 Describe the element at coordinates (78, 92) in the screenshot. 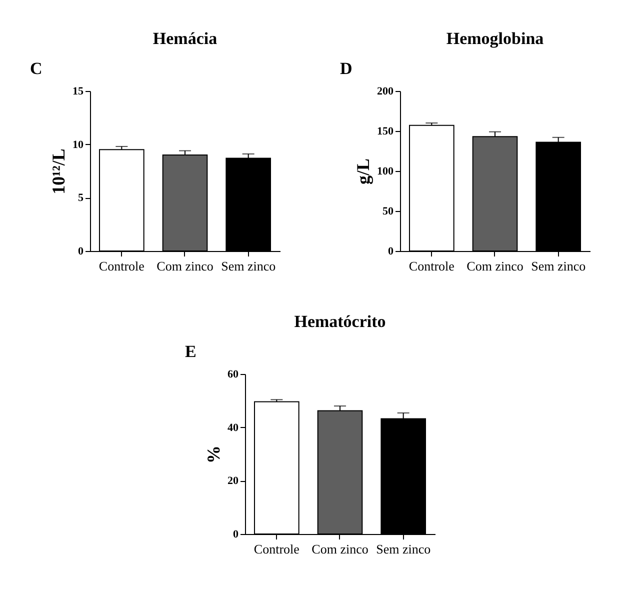

I see `y-tick-label: 15` at that location.